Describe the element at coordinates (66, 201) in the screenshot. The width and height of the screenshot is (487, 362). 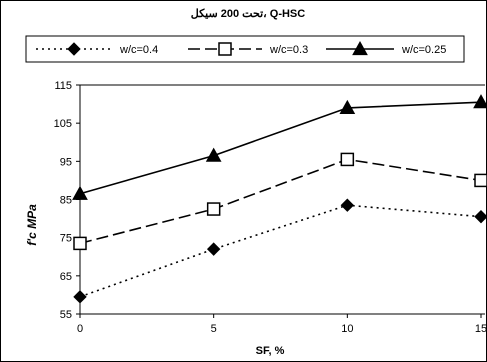
I see `y-tick-label: 85` at that location.